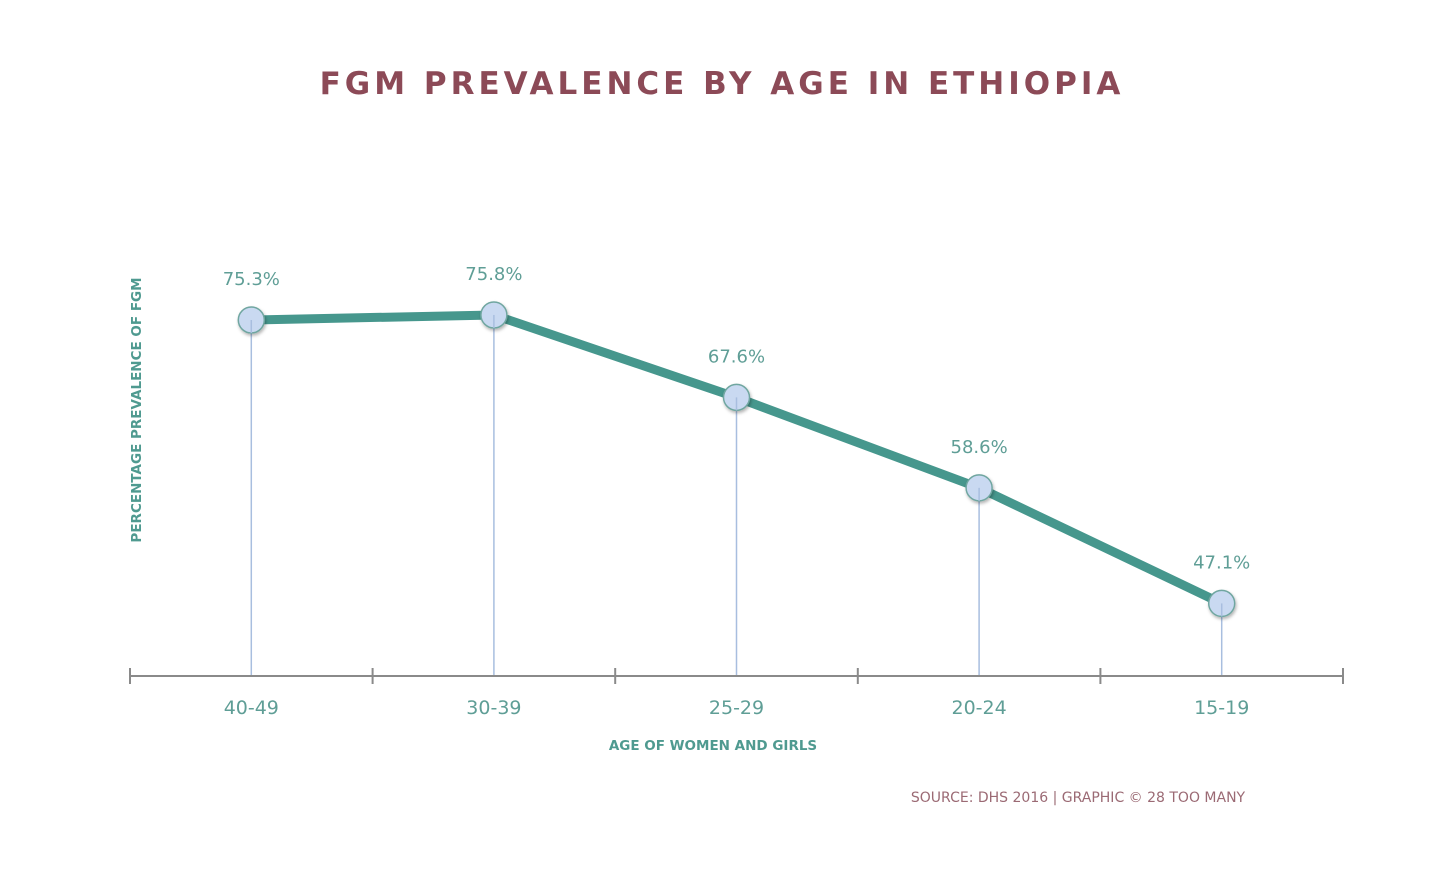 This screenshot has width=1445, height=872. Describe the element at coordinates (1078, 798) in the screenshot. I see `source-note: SOURCE: DHS 2016 | GRAPHIC © 28 TOO MANY` at that location.